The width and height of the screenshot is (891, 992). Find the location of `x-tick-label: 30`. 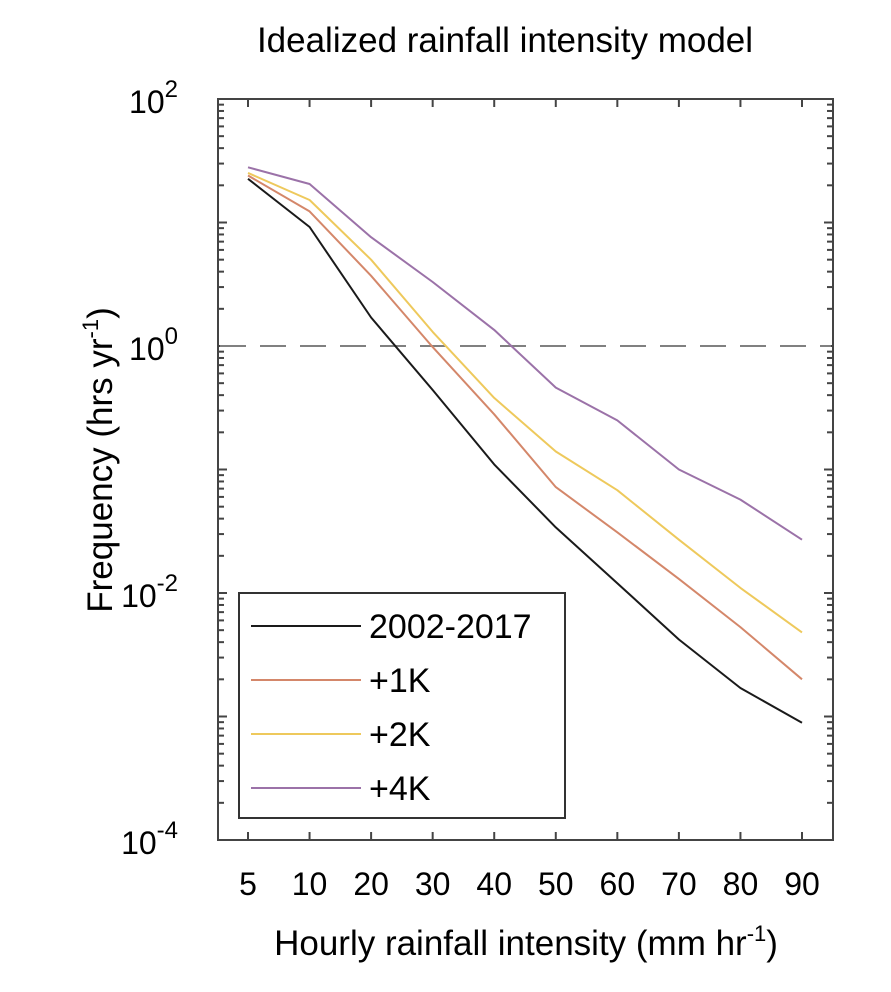

x-tick-label: 30 is located at coordinates (433, 884).